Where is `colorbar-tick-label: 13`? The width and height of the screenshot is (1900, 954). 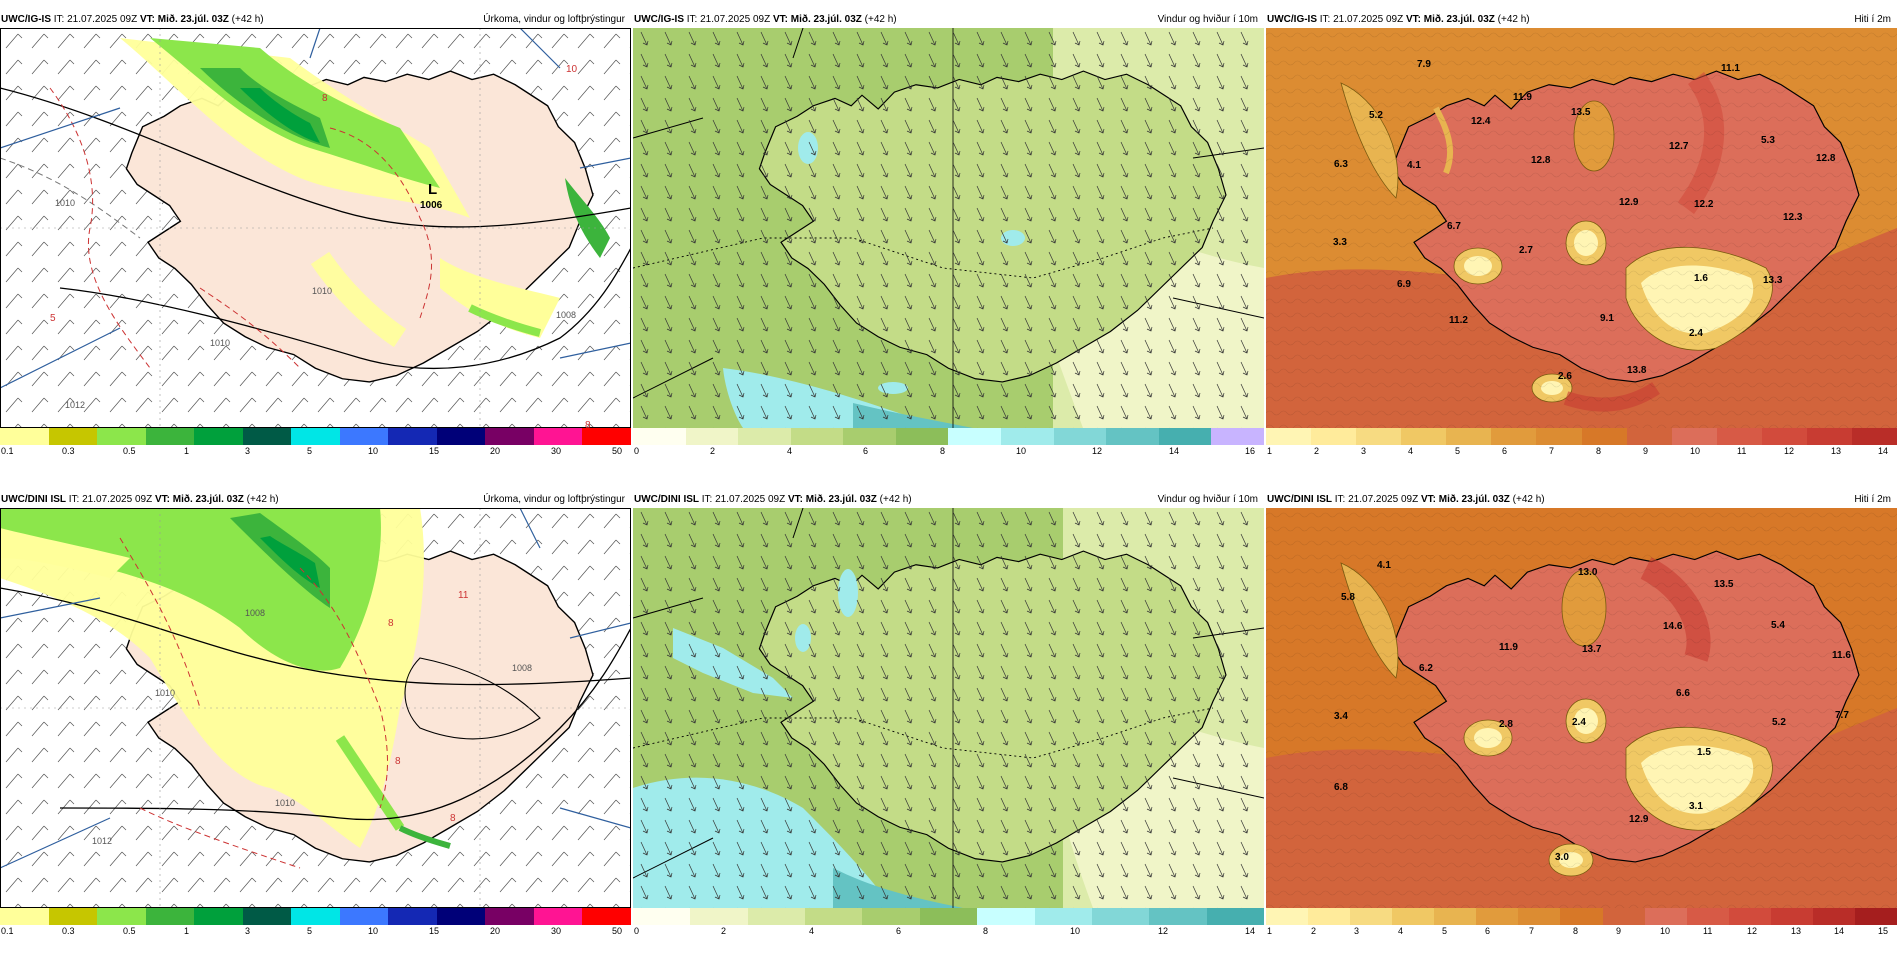 colorbar-tick-label: 13 is located at coordinates (1836, 451).